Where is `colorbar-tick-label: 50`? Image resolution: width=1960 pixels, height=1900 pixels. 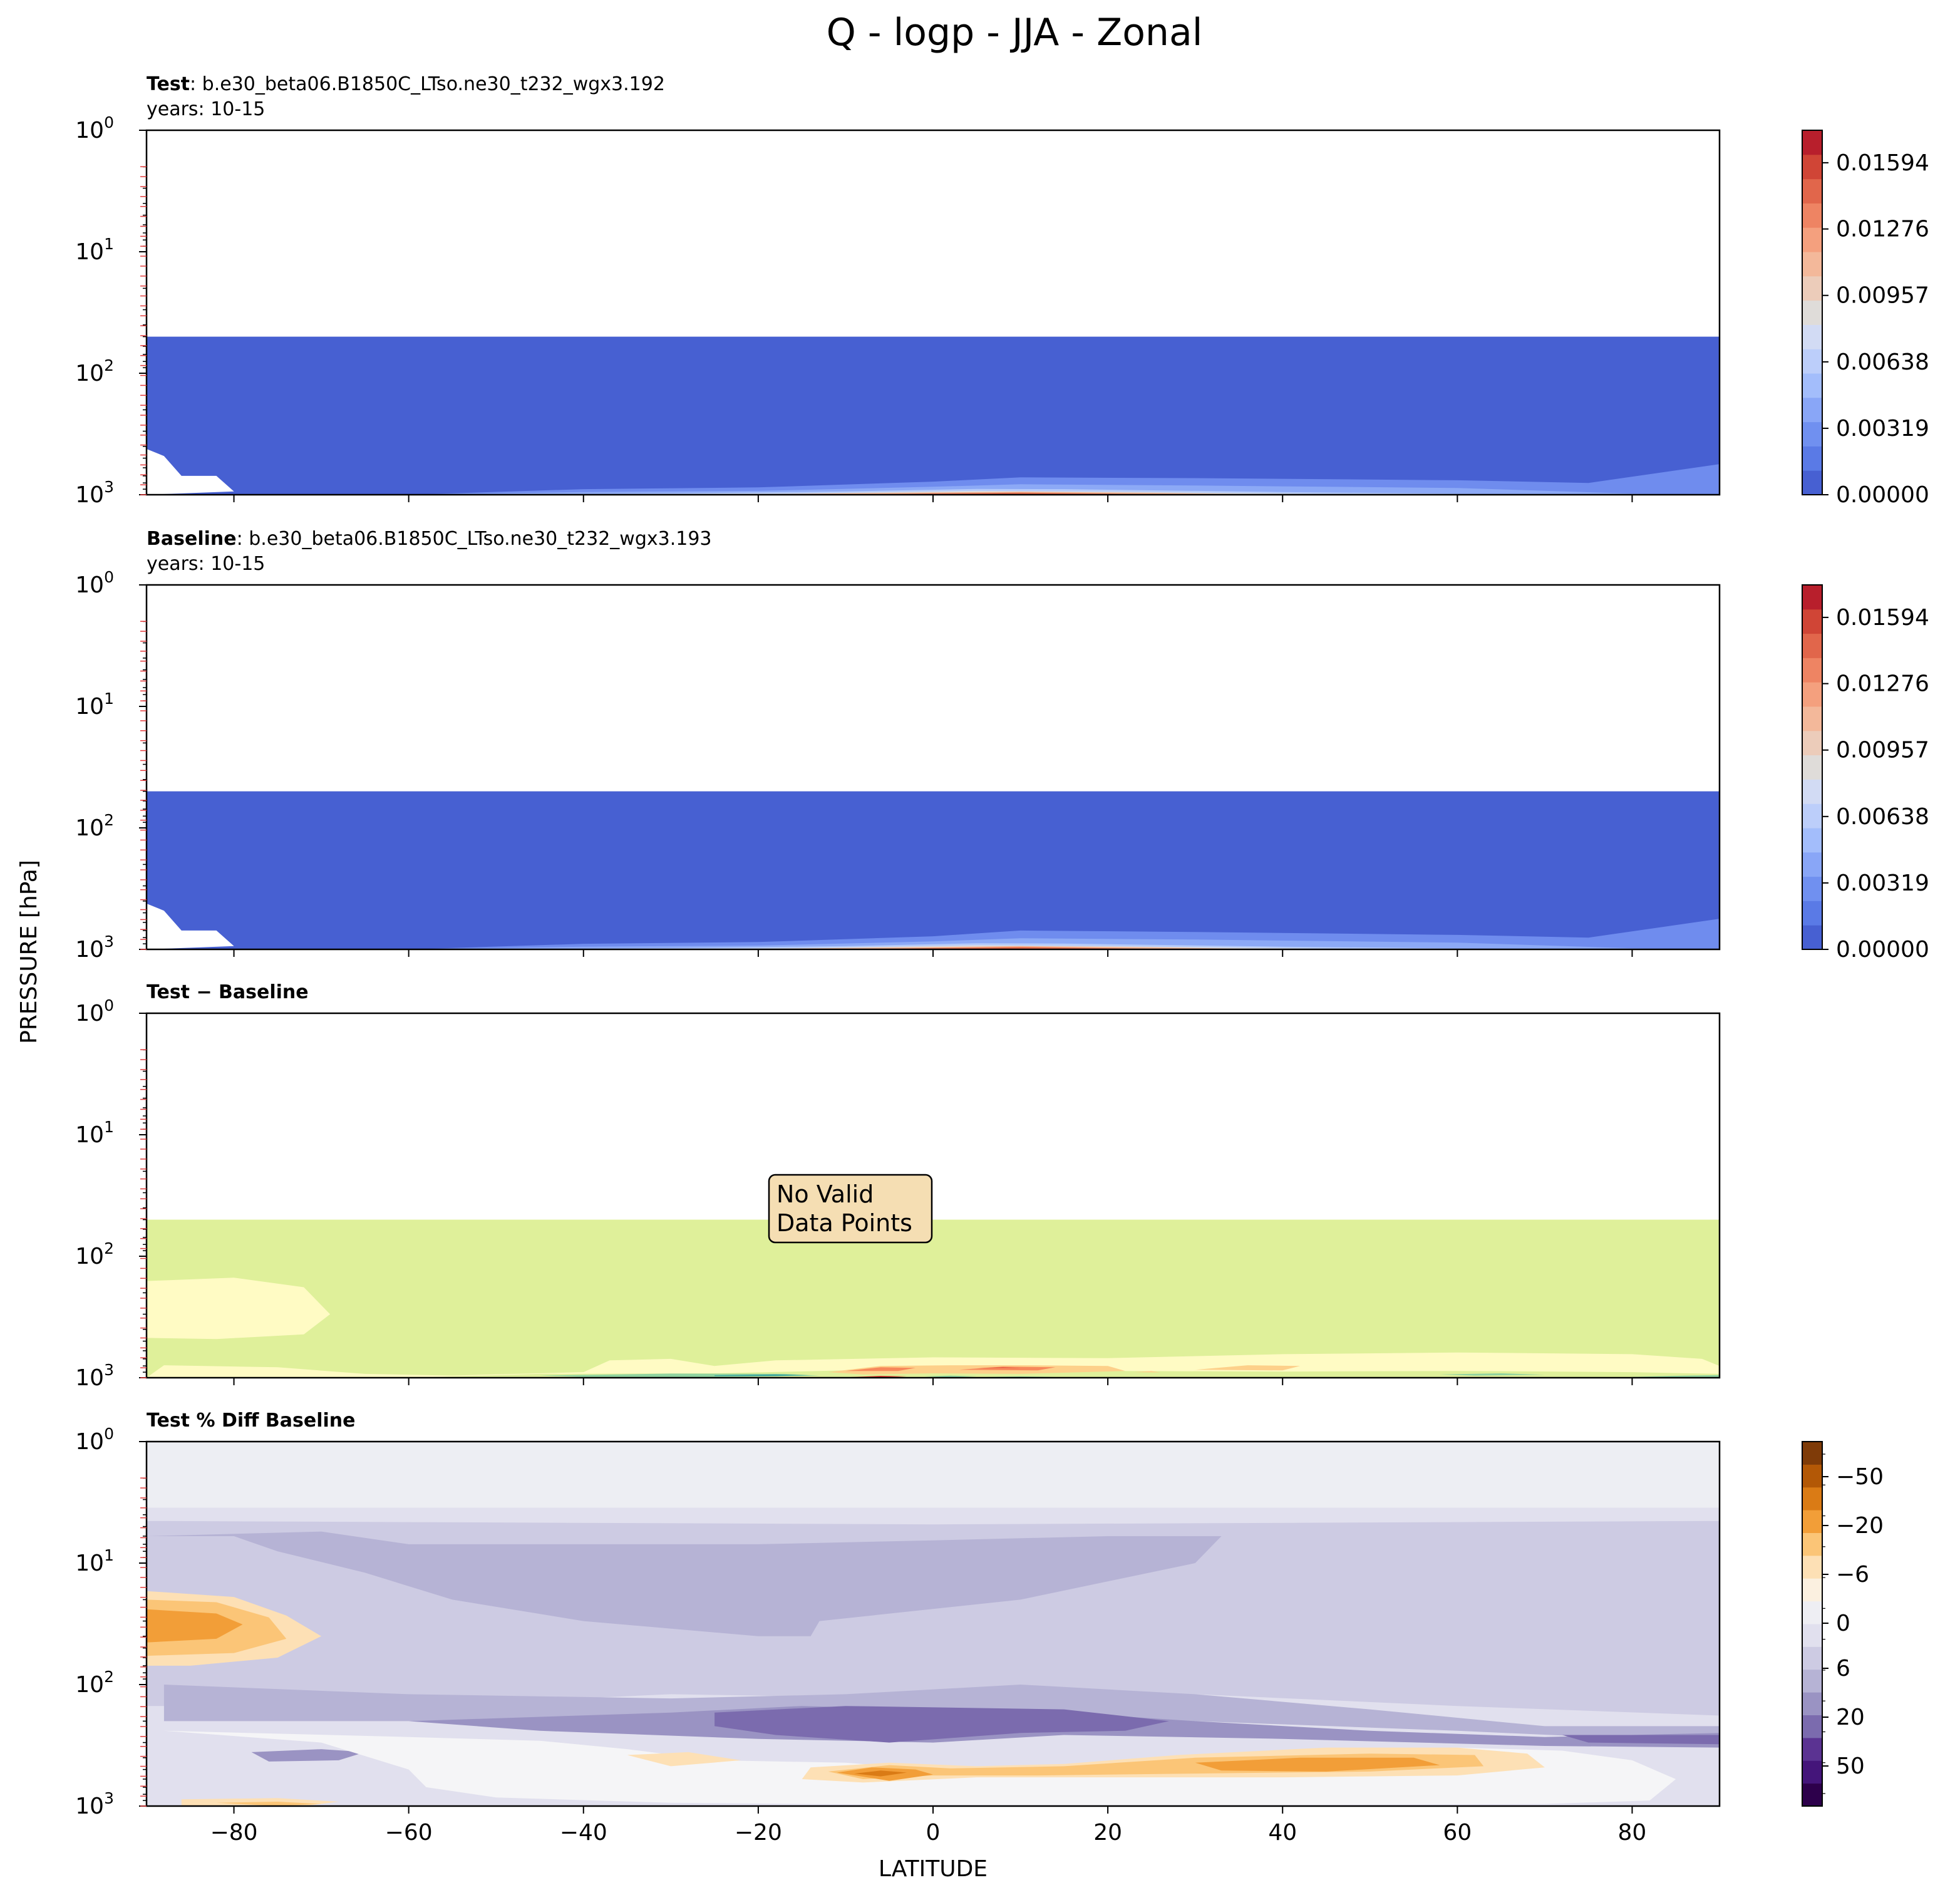 colorbar-tick-label: 50 is located at coordinates (1851, 1766).